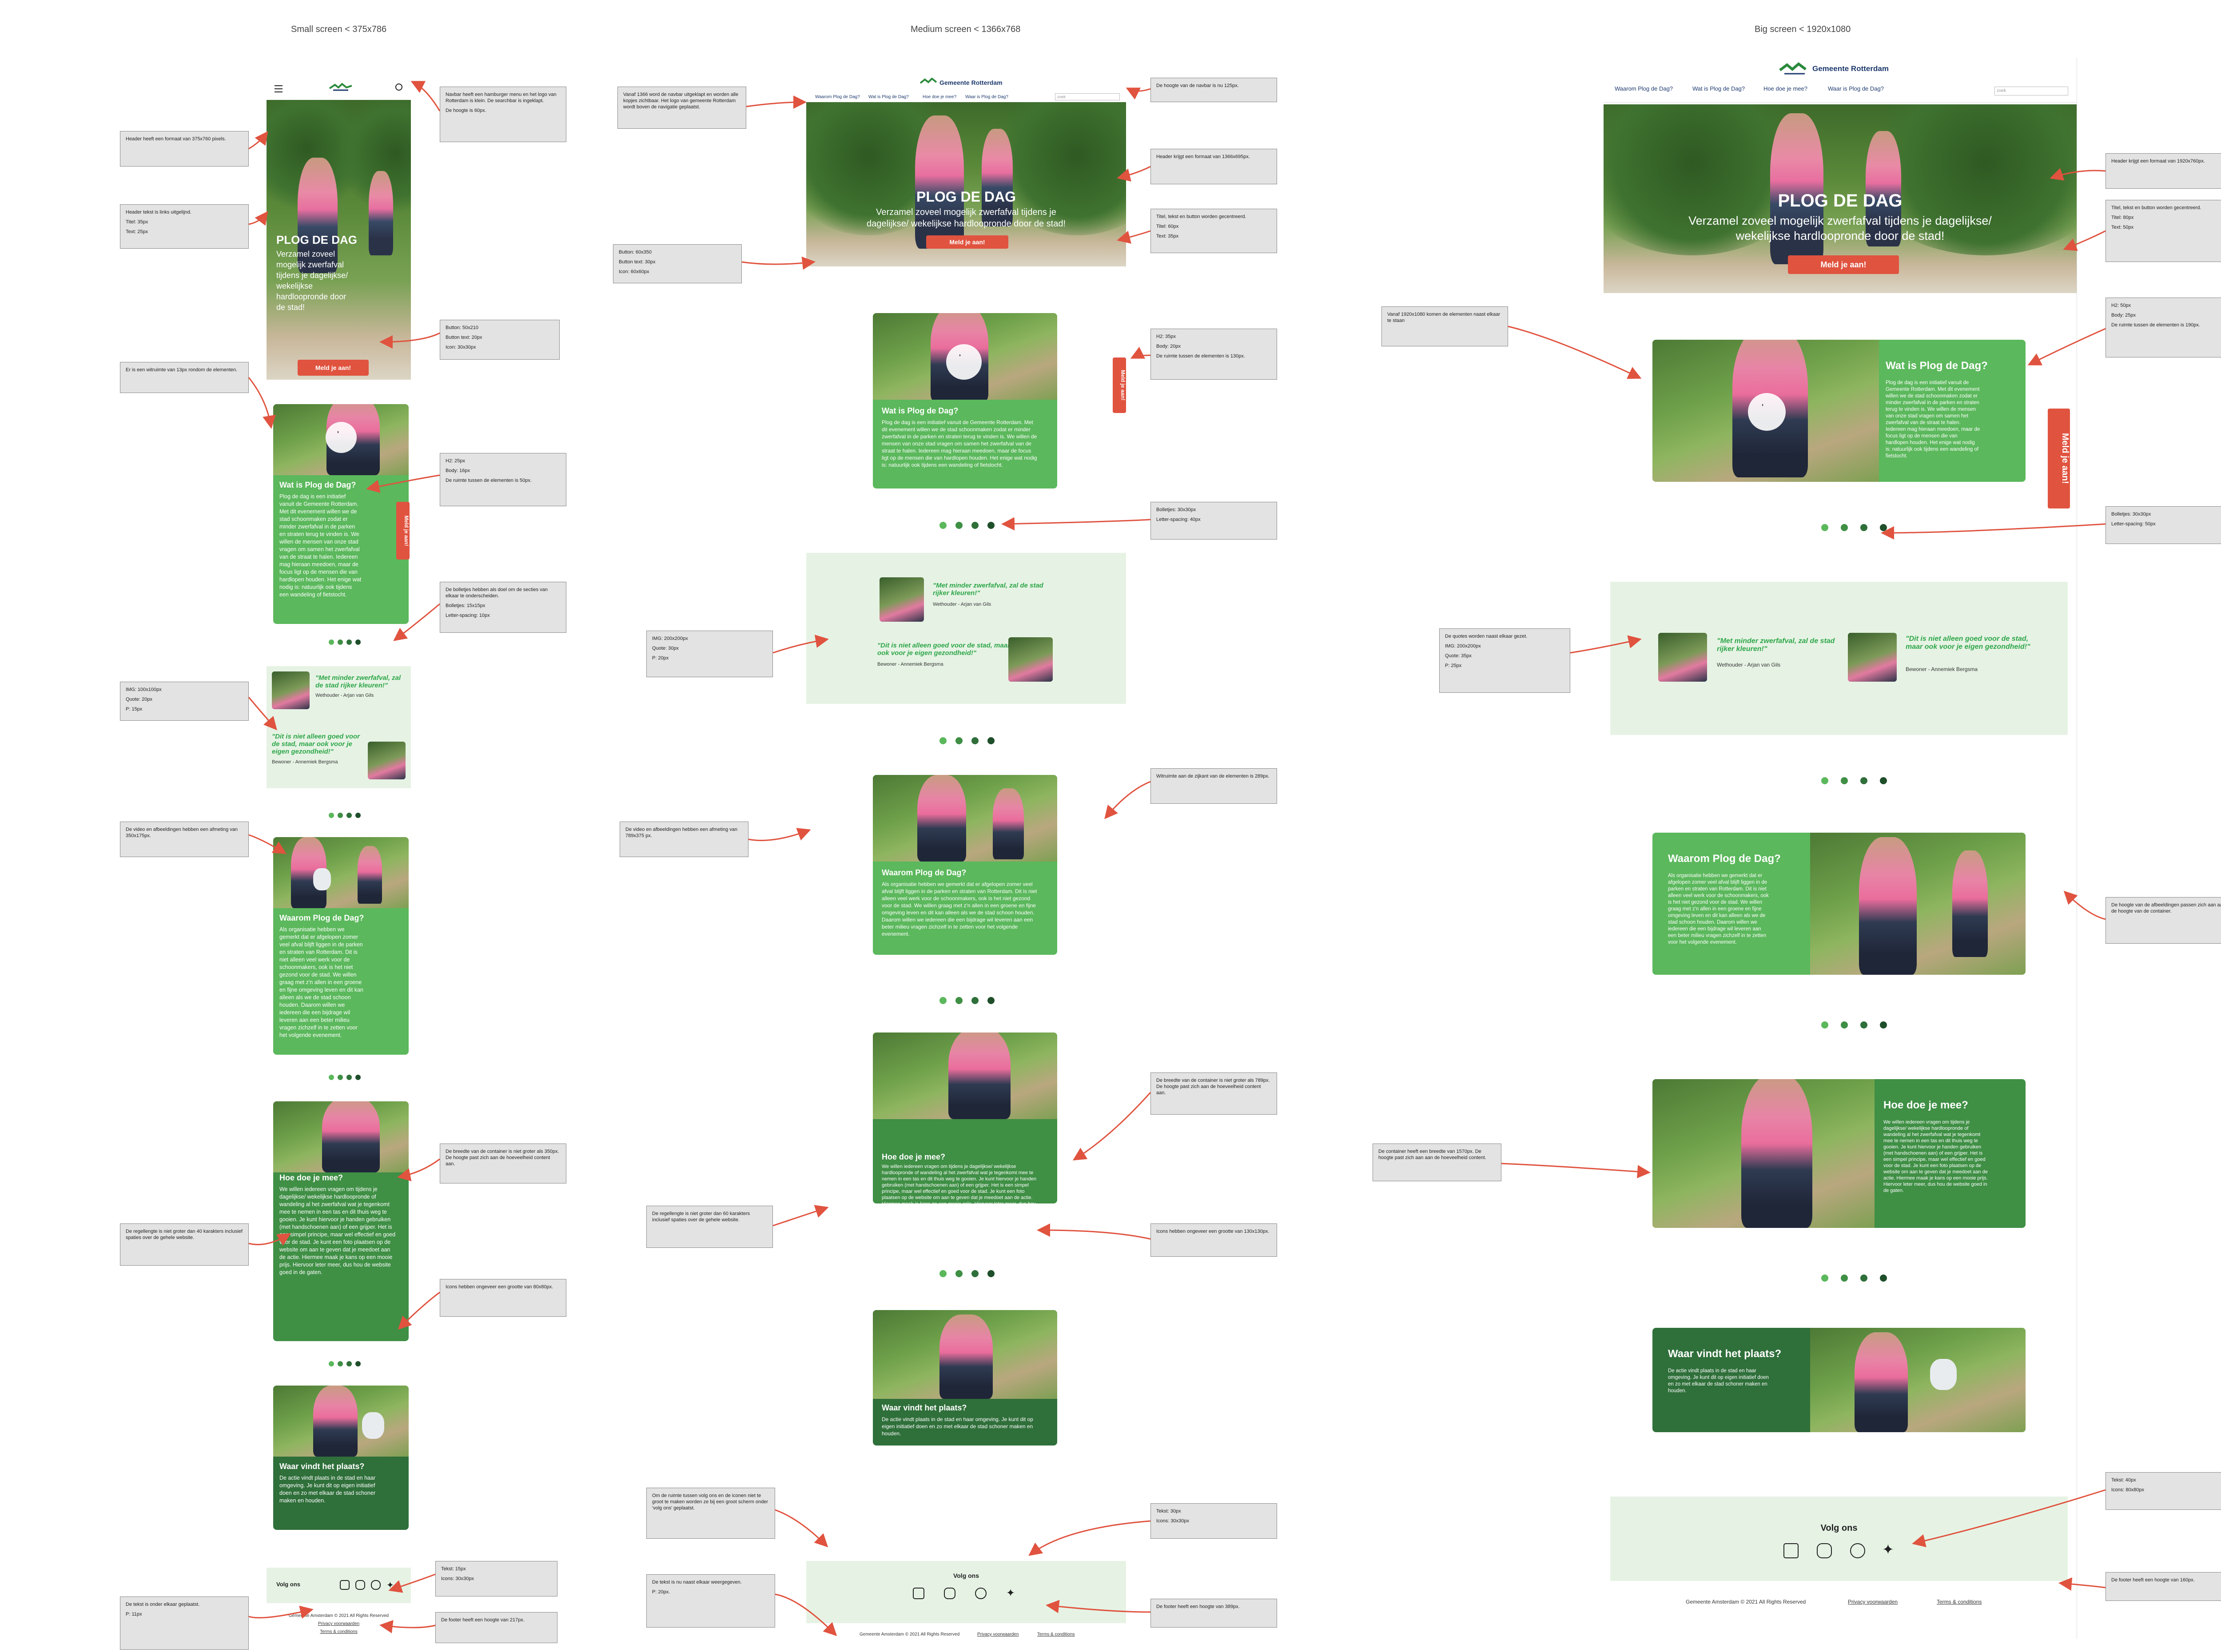  I want to click on search-icon, so click(398, 87).